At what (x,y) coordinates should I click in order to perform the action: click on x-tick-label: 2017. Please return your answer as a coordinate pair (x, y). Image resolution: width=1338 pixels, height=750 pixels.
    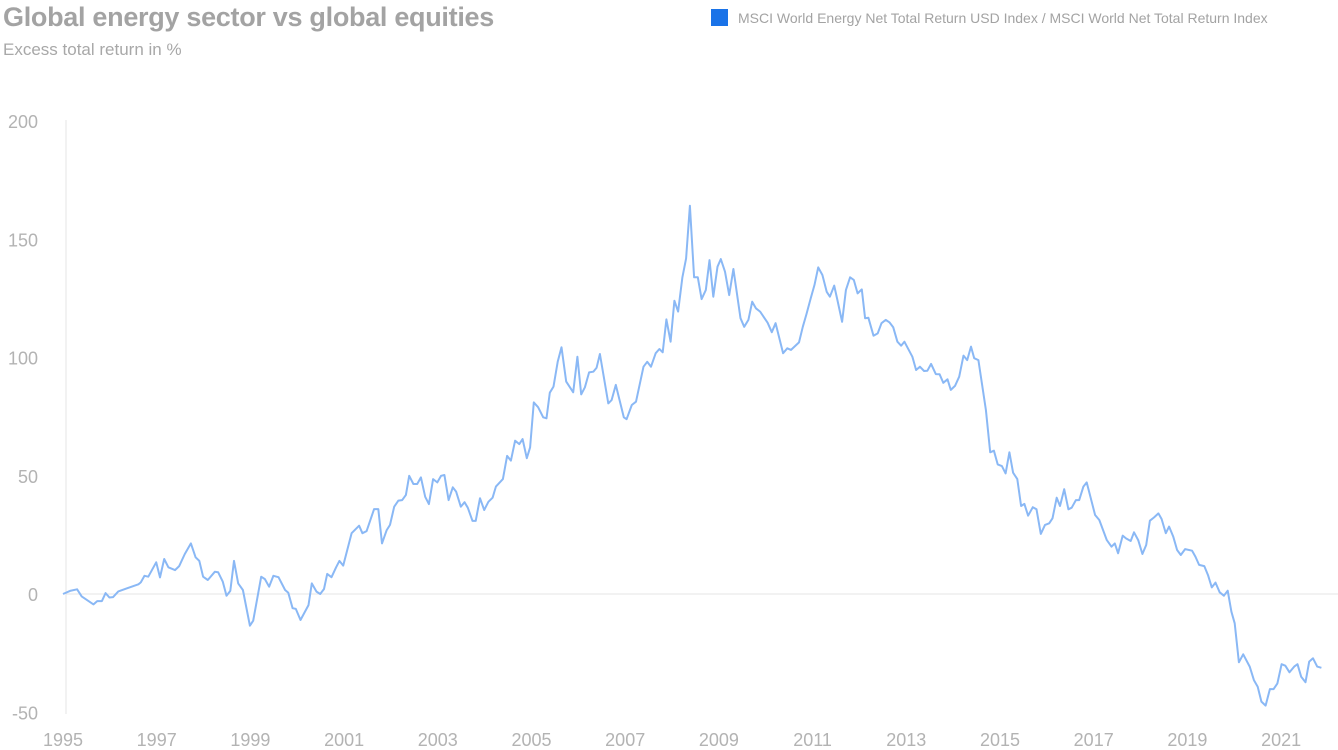
    Looking at the image, I should click on (1094, 740).